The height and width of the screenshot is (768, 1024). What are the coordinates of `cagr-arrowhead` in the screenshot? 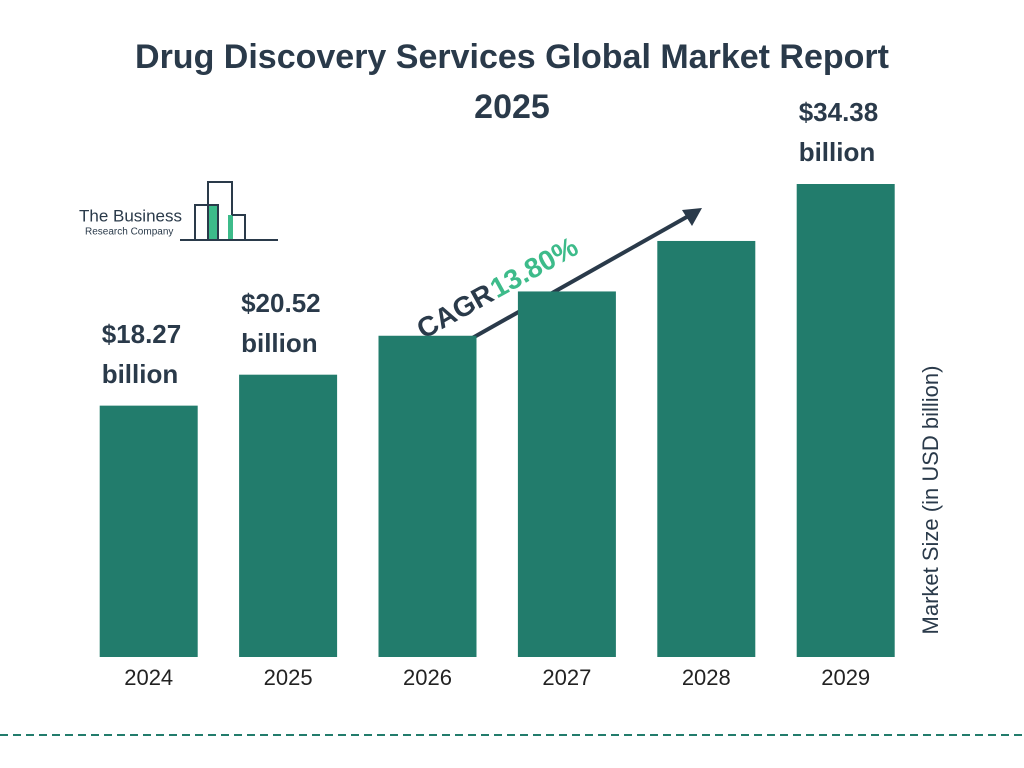 It's located at (692, 217).